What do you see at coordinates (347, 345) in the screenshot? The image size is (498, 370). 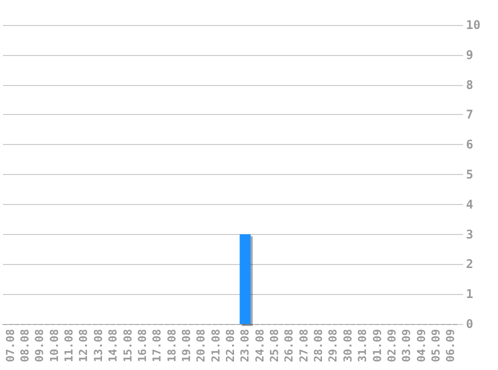 I see `x-tick-label: 30.08` at bounding box center [347, 345].